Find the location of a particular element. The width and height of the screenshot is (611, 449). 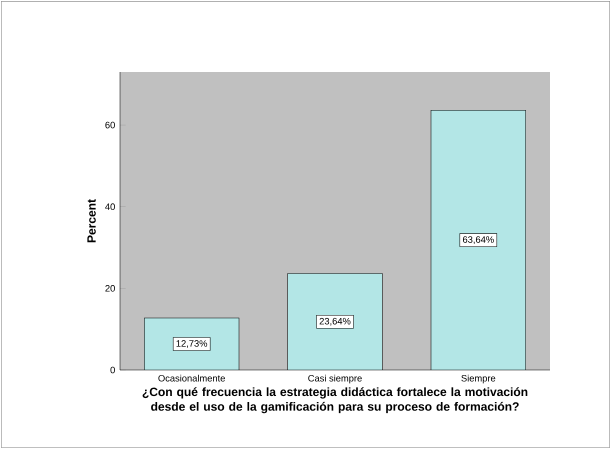

y-tick-label: 20 is located at coordinates (110, 288).